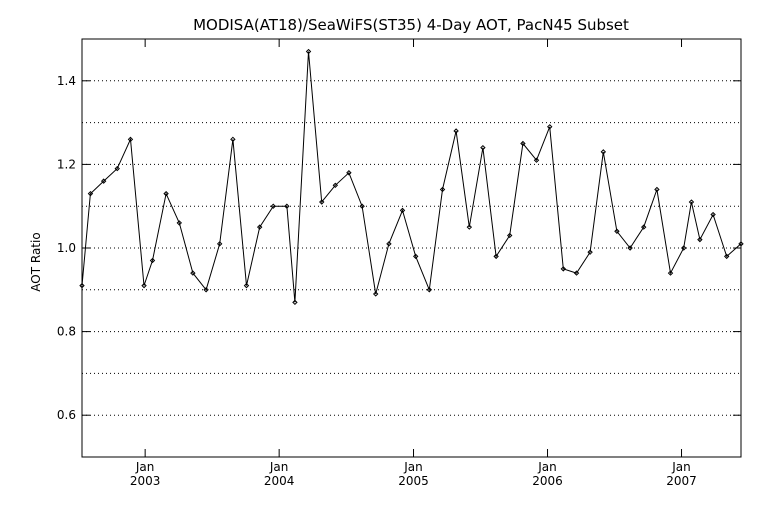 The height and width of the screenshot is (512, 768). What do you see at coordinates (66, 248) in the screenshot?
I see `y-tick-label: 1.0` at bounding box center [66, 248].